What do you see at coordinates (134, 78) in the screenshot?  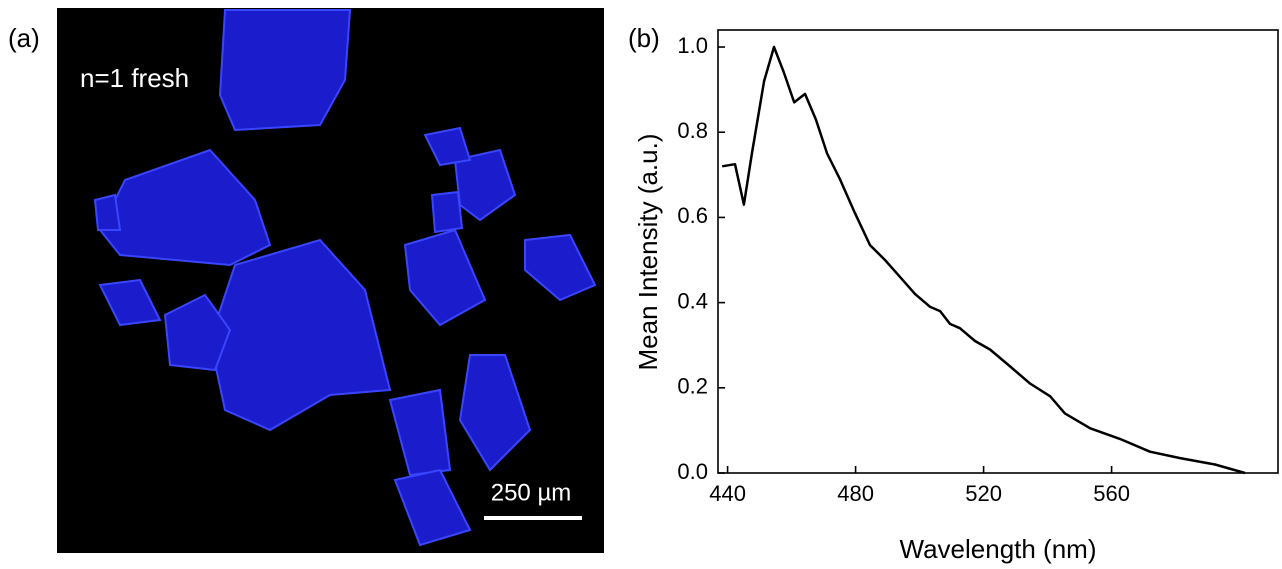 I see `annotation: n=1 fresh` at bounding box center [134, 78].